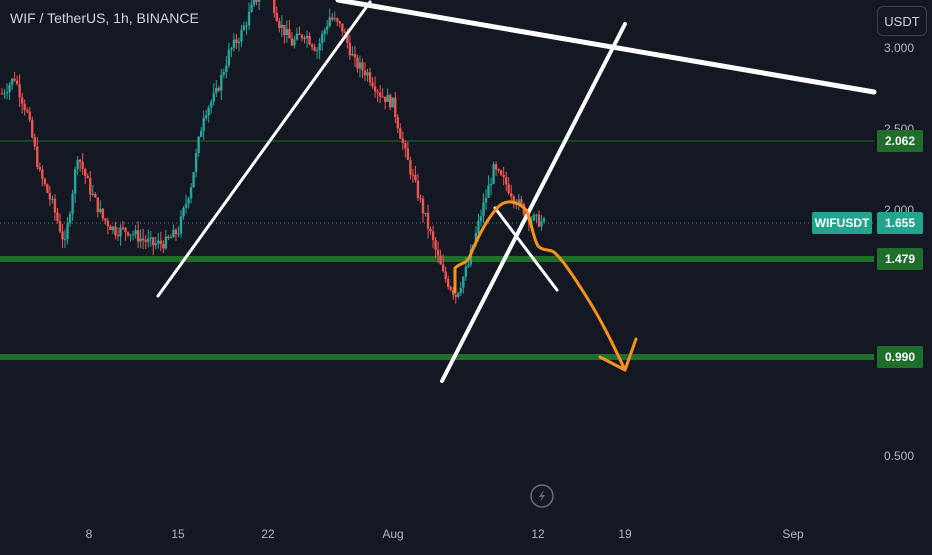 The height and width of the screenshot is (555, 932). What do you see at coordinates (618, 354) in the screenshot?
I see `projection-arrowhead` at bounding box center [618, 354].